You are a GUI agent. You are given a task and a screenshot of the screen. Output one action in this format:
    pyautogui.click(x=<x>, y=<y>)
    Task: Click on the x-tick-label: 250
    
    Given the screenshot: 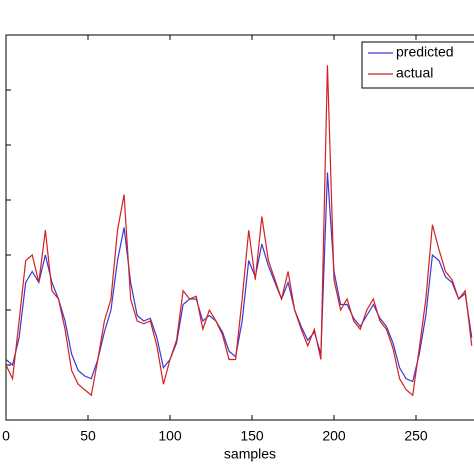 What is the action you would take?
    pyautogui.click(x=416, y=436)
    